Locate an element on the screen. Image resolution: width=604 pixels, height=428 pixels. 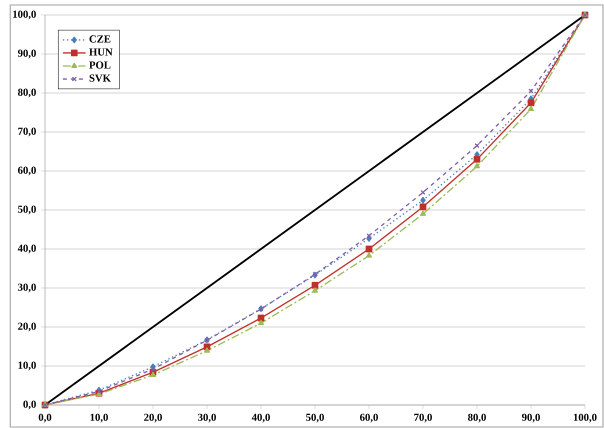
y-tick-label: 50,0 is located at coordinates (27, 210).